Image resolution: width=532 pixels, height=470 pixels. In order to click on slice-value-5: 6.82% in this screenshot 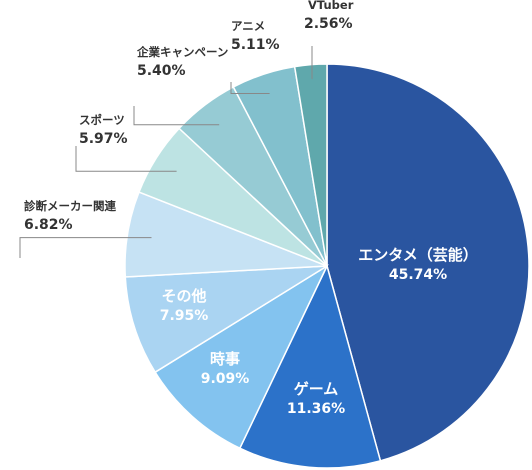, I will do `click(48, 225)`.